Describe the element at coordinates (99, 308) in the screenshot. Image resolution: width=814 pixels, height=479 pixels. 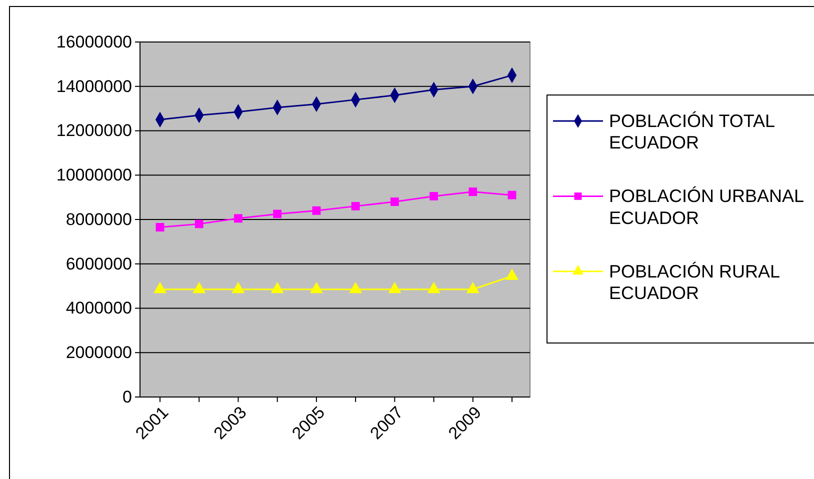
I see `y-tick-label: 4000000` at that location.